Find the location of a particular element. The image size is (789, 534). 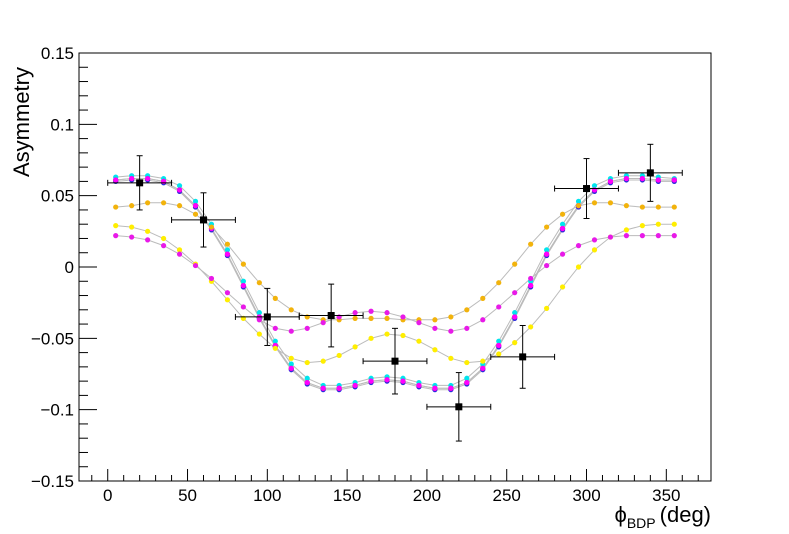

x-axis-subscript: BDP is located at coordinates (641, 523).